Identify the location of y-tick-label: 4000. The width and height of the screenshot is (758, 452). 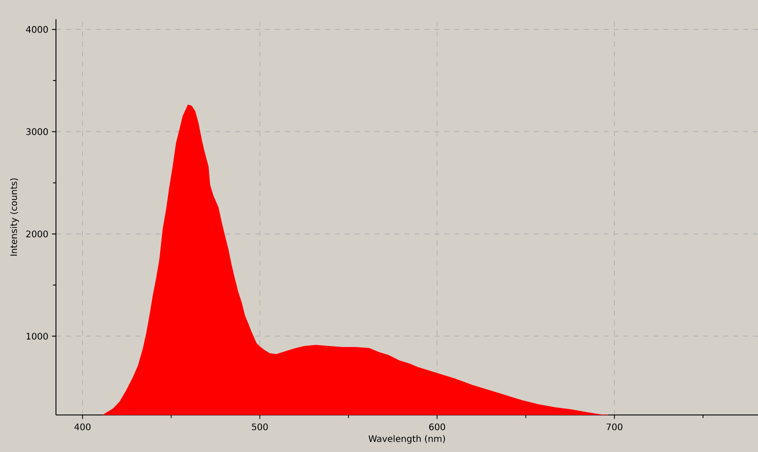
(37, 29).